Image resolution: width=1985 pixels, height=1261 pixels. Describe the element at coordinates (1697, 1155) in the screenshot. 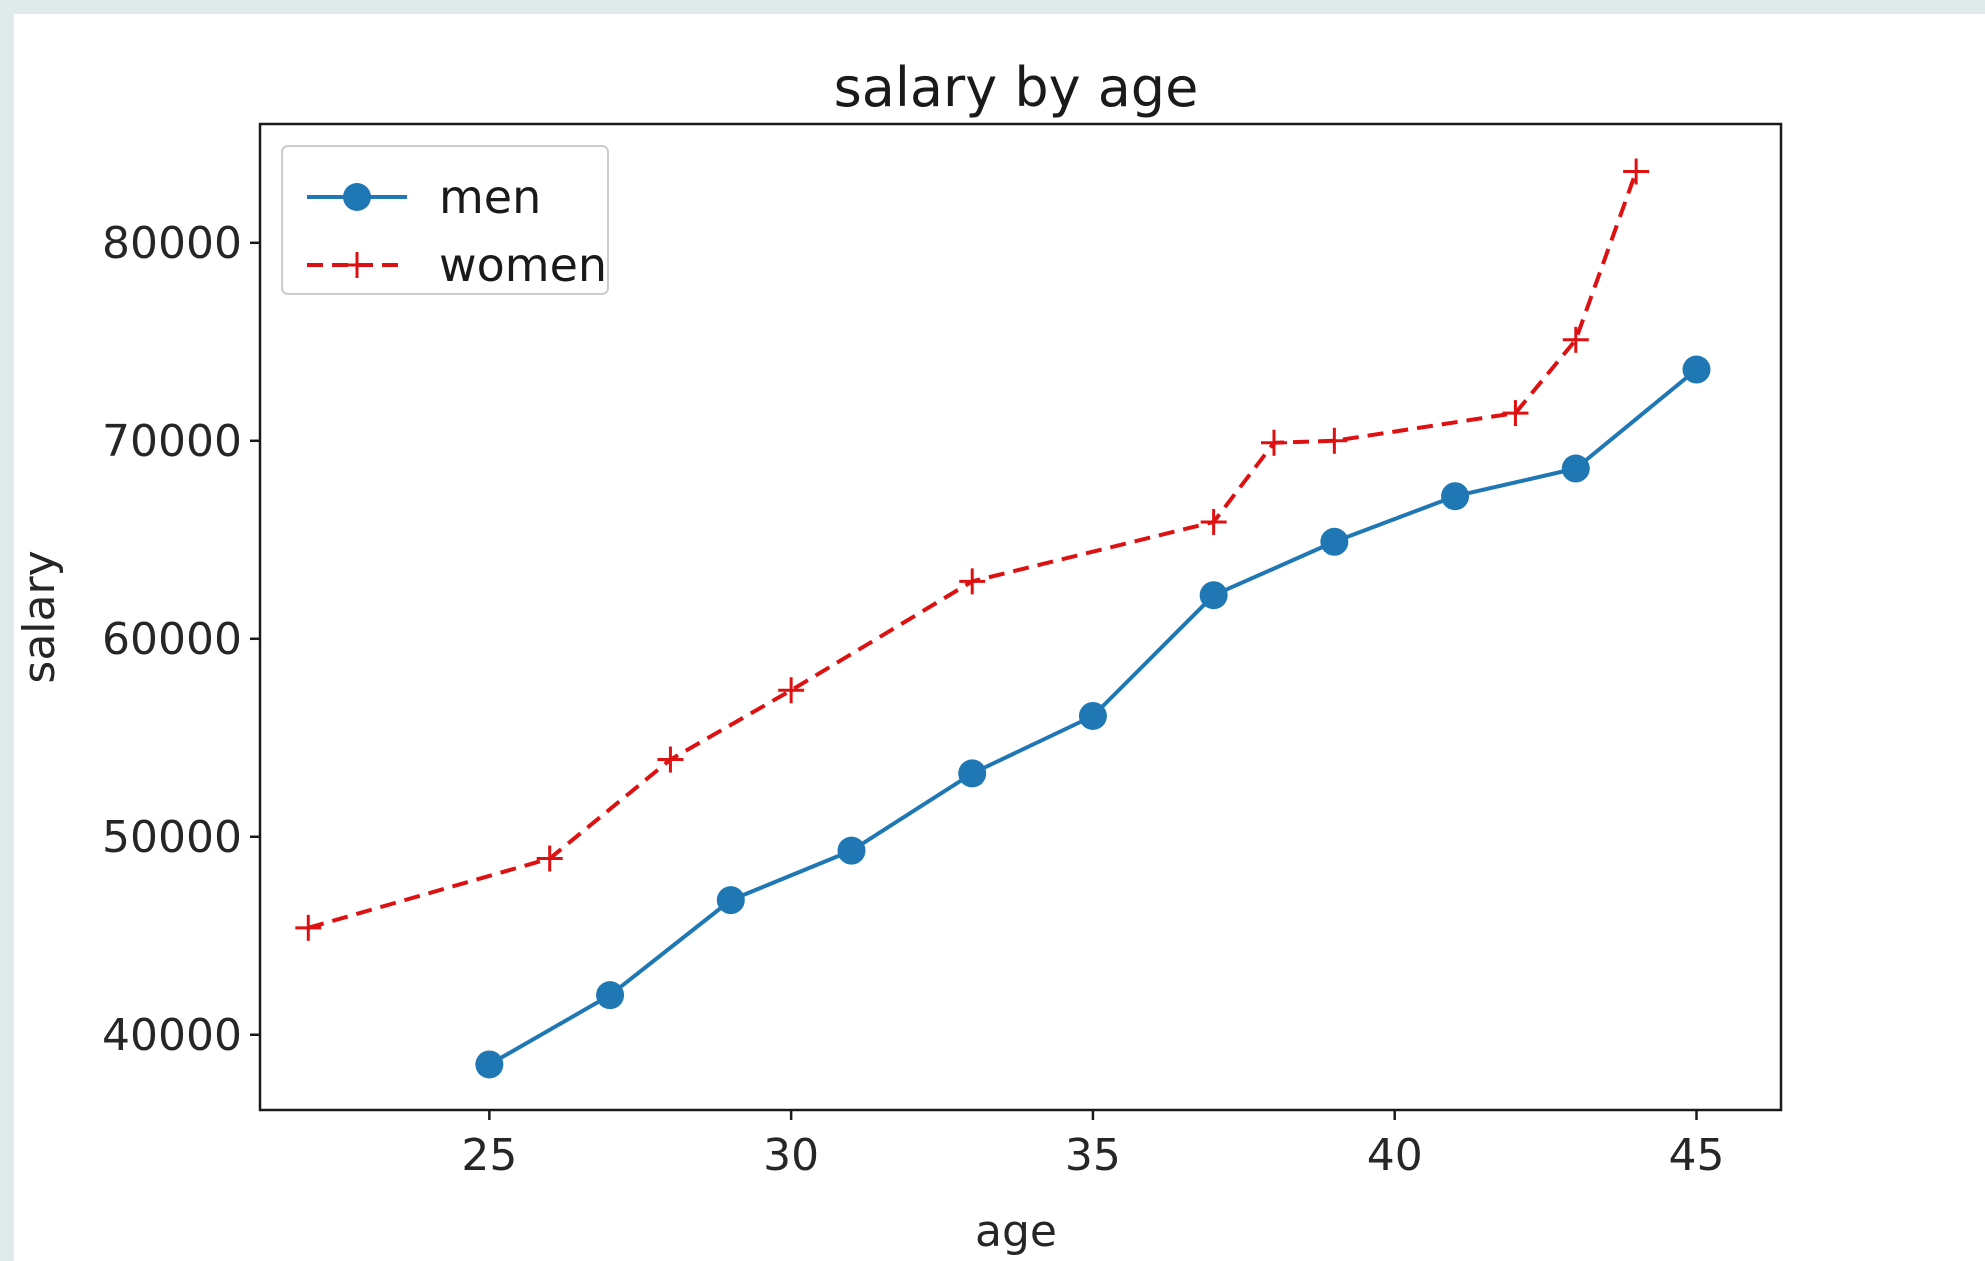

I see `x-tick-label: 45` at that location.